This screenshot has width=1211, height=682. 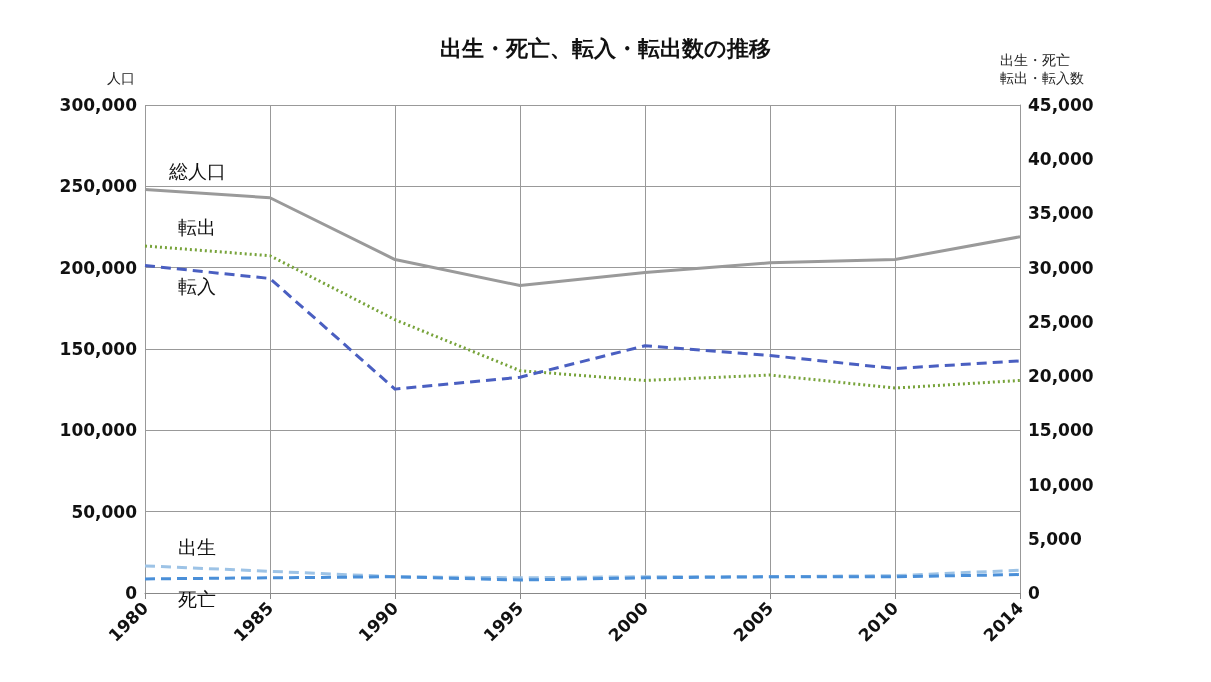 What do you see at coordinates (1055, 538) in the screenshot?
I see `y2-tick-label: 5,000` at bounding box center [1055, 538].